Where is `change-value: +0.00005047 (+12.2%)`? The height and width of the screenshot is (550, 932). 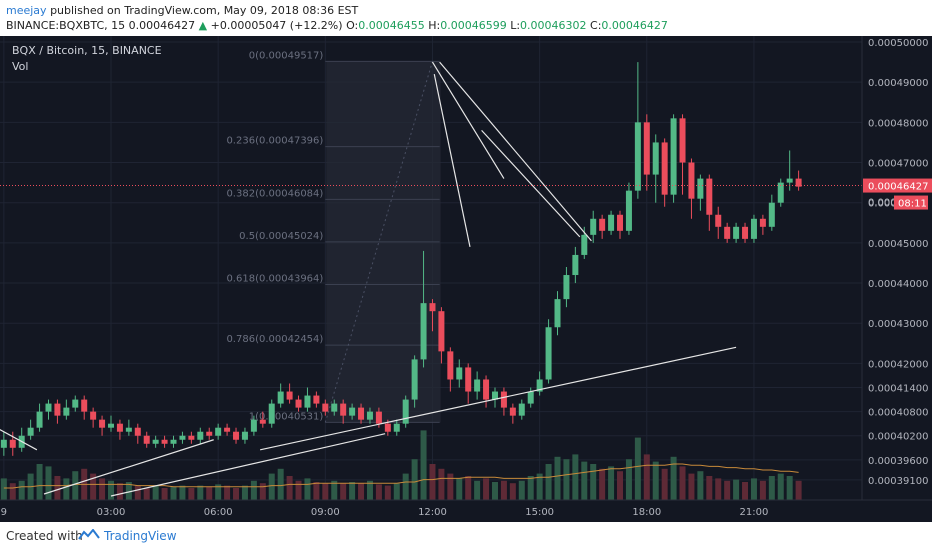
change-value: +0.00005047 (+12.2%) is located at coordinates (276, 25).